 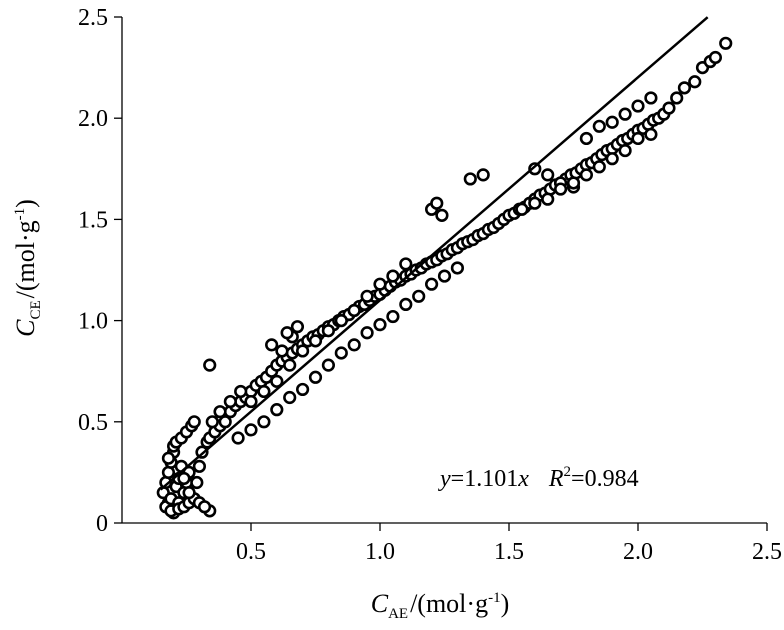 I want to click on x-tick-label: 1.5, so click(x=509, y=552).